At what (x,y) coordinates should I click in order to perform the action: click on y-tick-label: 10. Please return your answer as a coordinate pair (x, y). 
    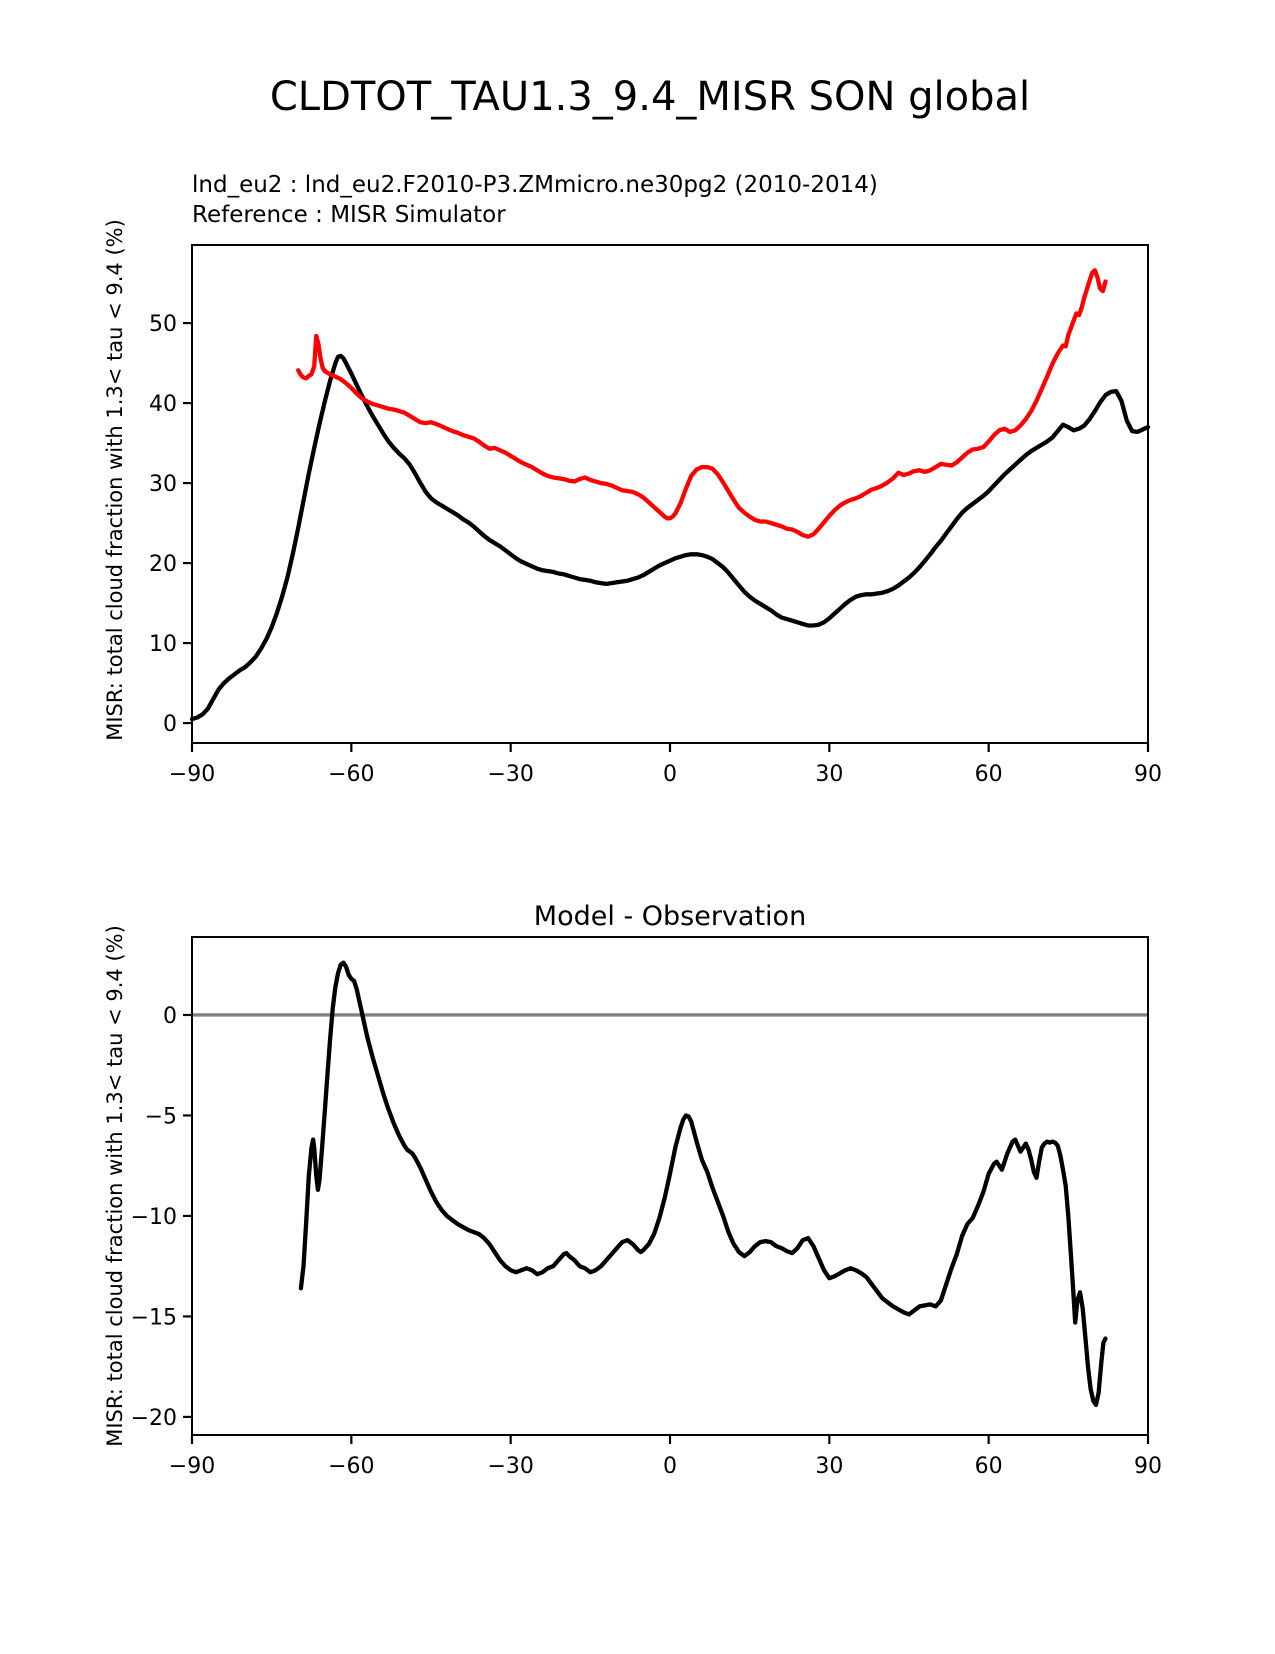
    Looking at the image, I should click on (163, 644).